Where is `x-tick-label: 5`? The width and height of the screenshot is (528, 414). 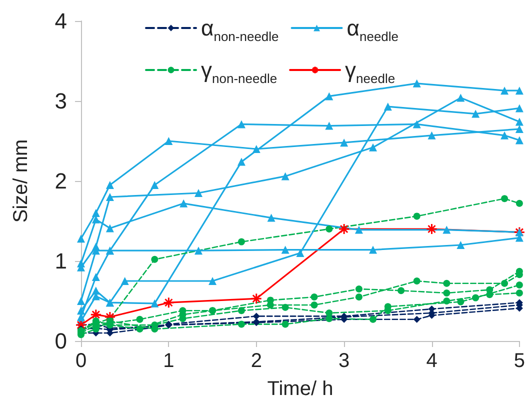
x-tick-label: 5 is located at coordinates (519, 361).